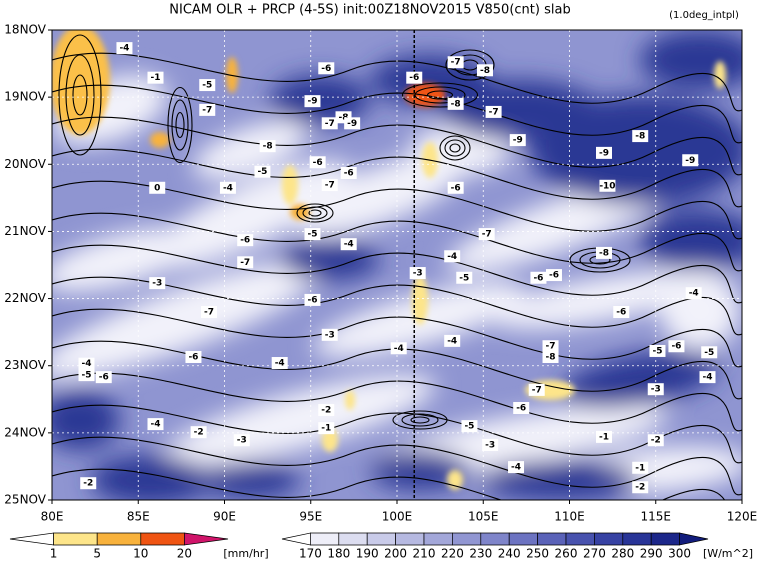 The height and width of the screenshot is (561, 760). I want to click on precip-patch, so click(290, 185).